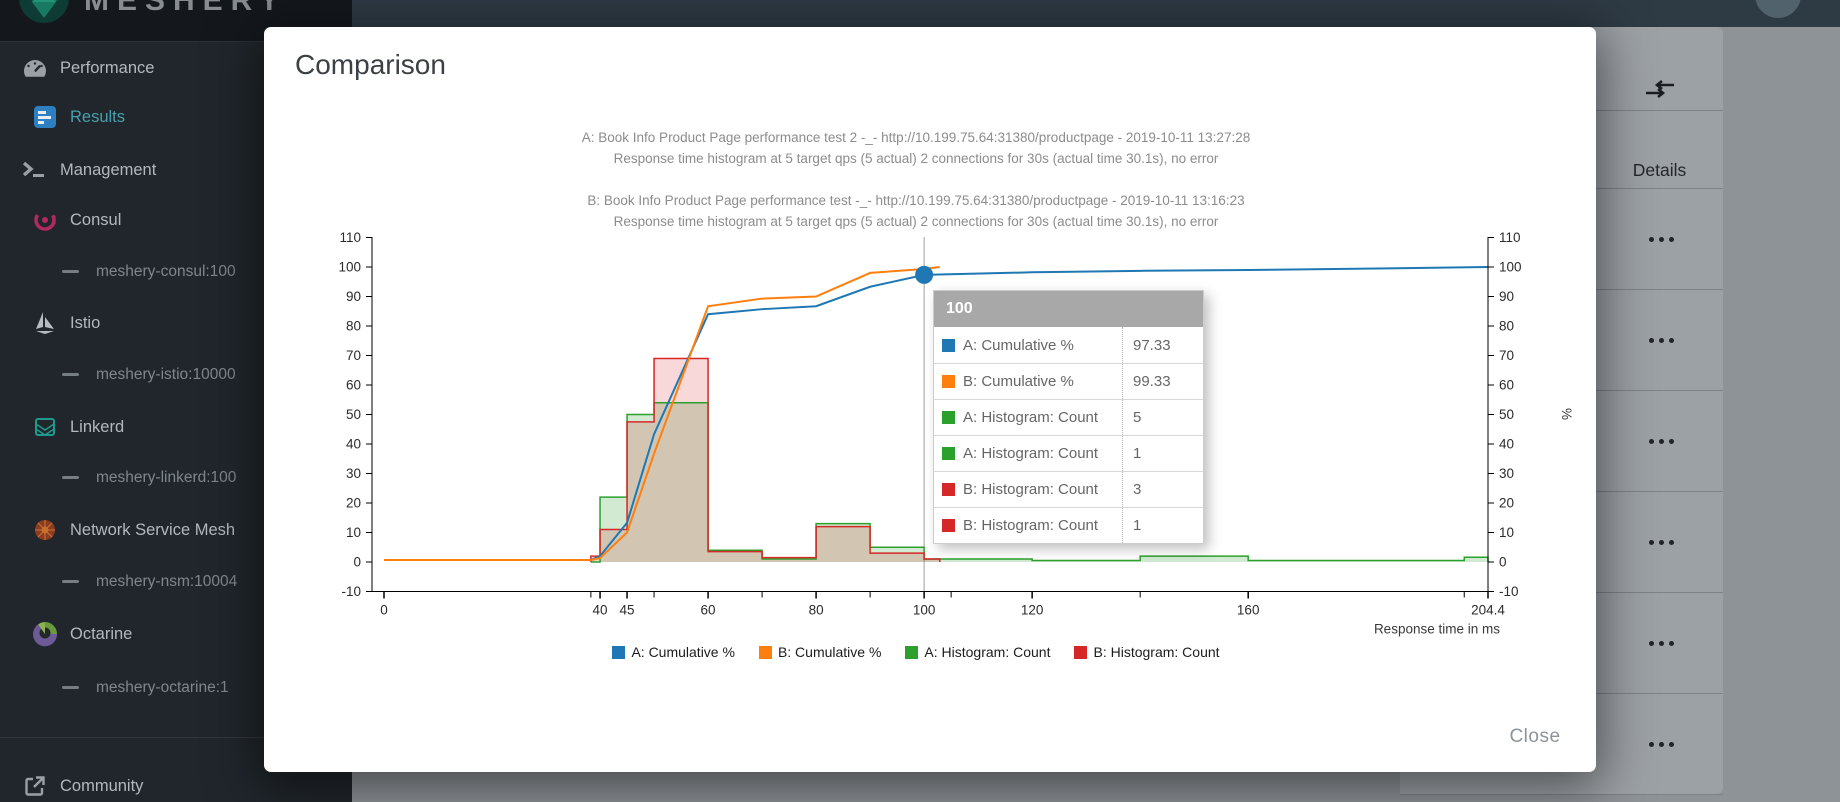  What do you see at coordinates (1506, 444) in the screenshot?
I see `y-tick-label: 40` at bounding box center [1506, 444].